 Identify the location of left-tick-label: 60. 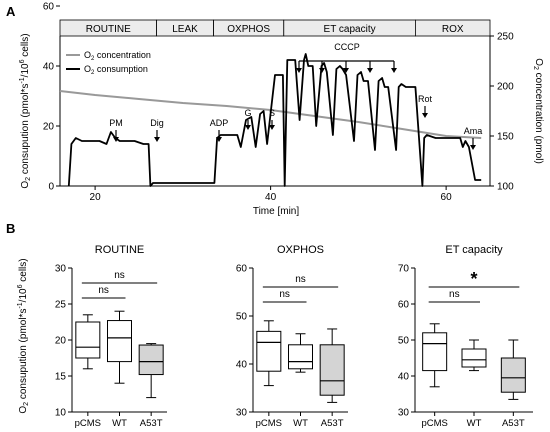
(49, 7).